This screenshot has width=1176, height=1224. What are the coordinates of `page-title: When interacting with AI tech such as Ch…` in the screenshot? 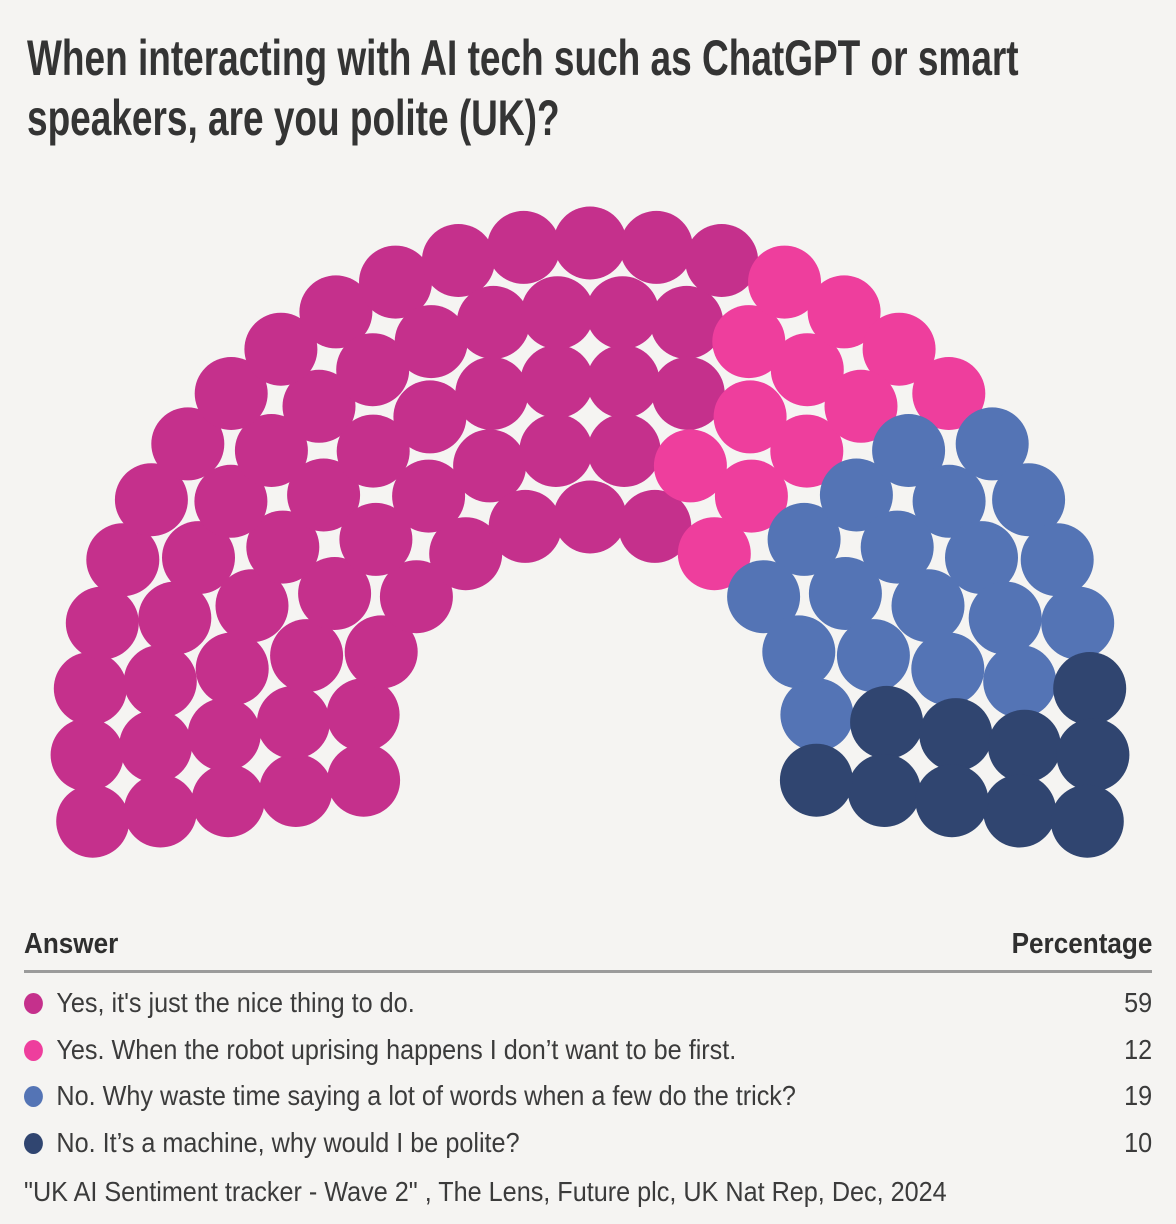 It's located at (523, 88).